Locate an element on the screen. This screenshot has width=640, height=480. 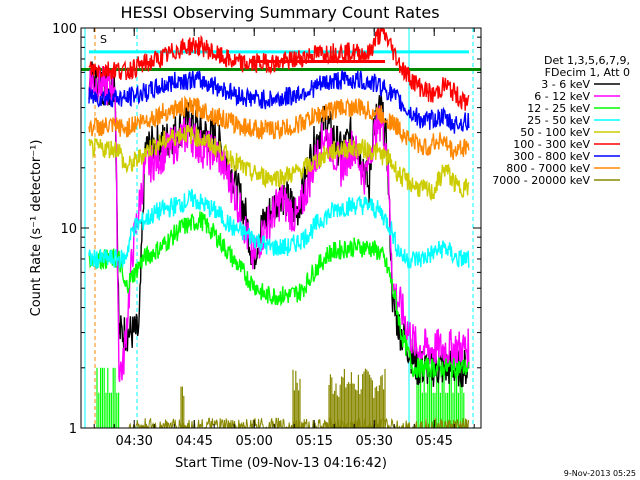
legend-entry-label: 50 - 100 keV is located at coordinates (555, 132).